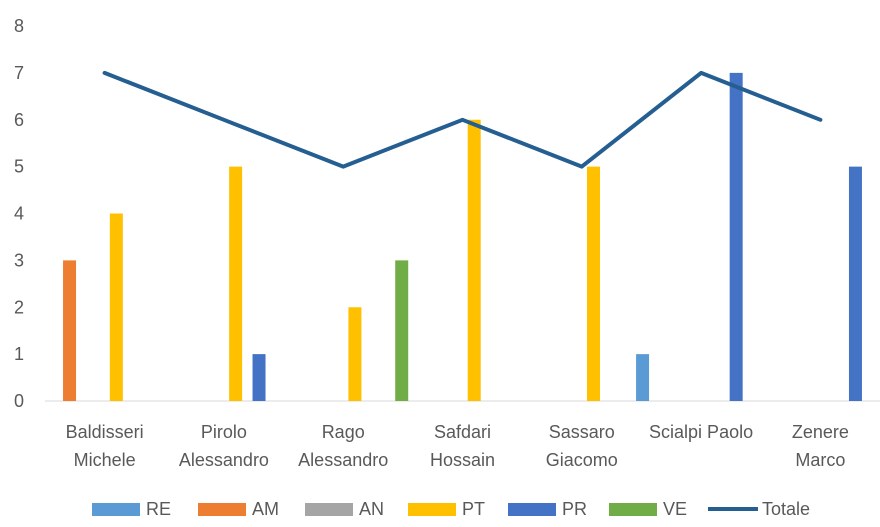 The height and width of the screenshot is (527, 880). I want to click on category-label-line: Michele, so click(105, 460).